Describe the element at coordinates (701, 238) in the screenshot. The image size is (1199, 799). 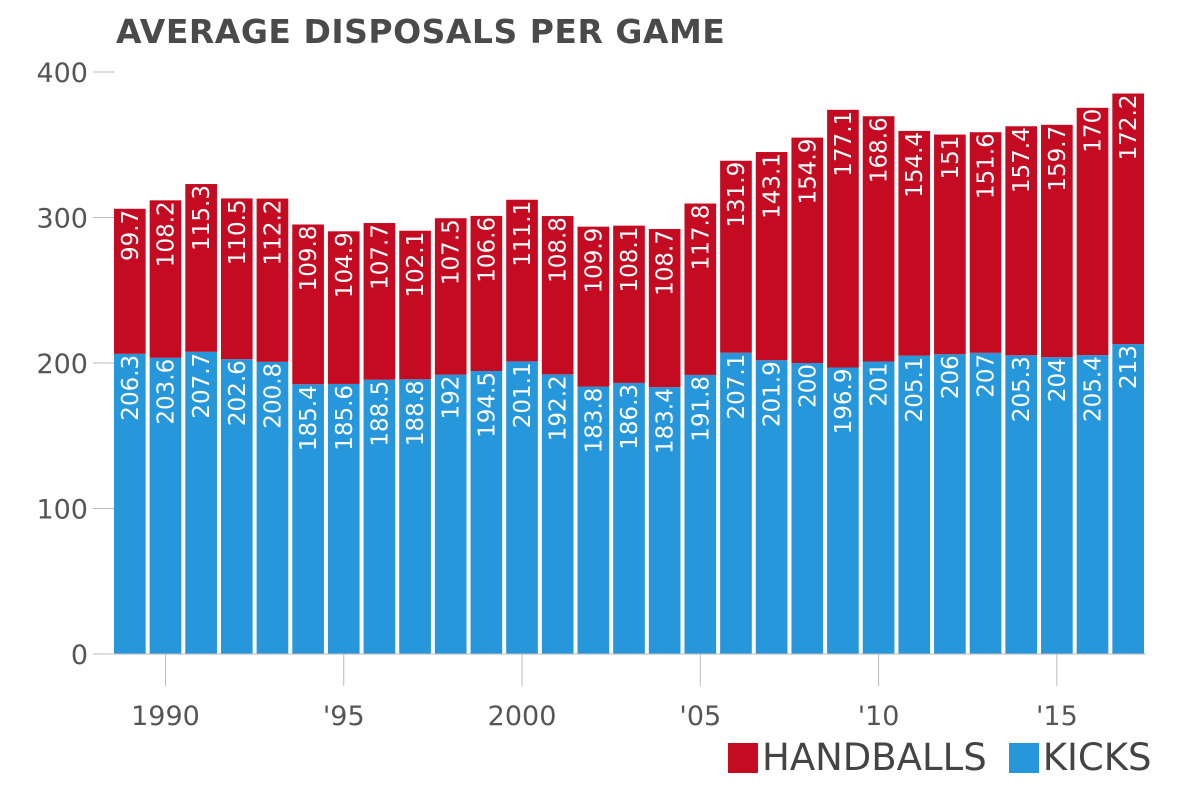
I see `data-label-handballs: 117.8` at that location.